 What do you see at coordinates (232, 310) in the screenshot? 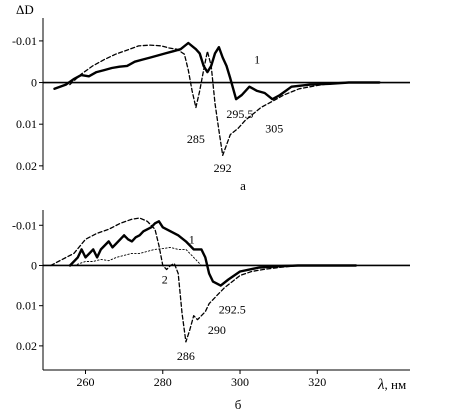
I see `annotation-label: 292.5` at bounding box center [232, 310].